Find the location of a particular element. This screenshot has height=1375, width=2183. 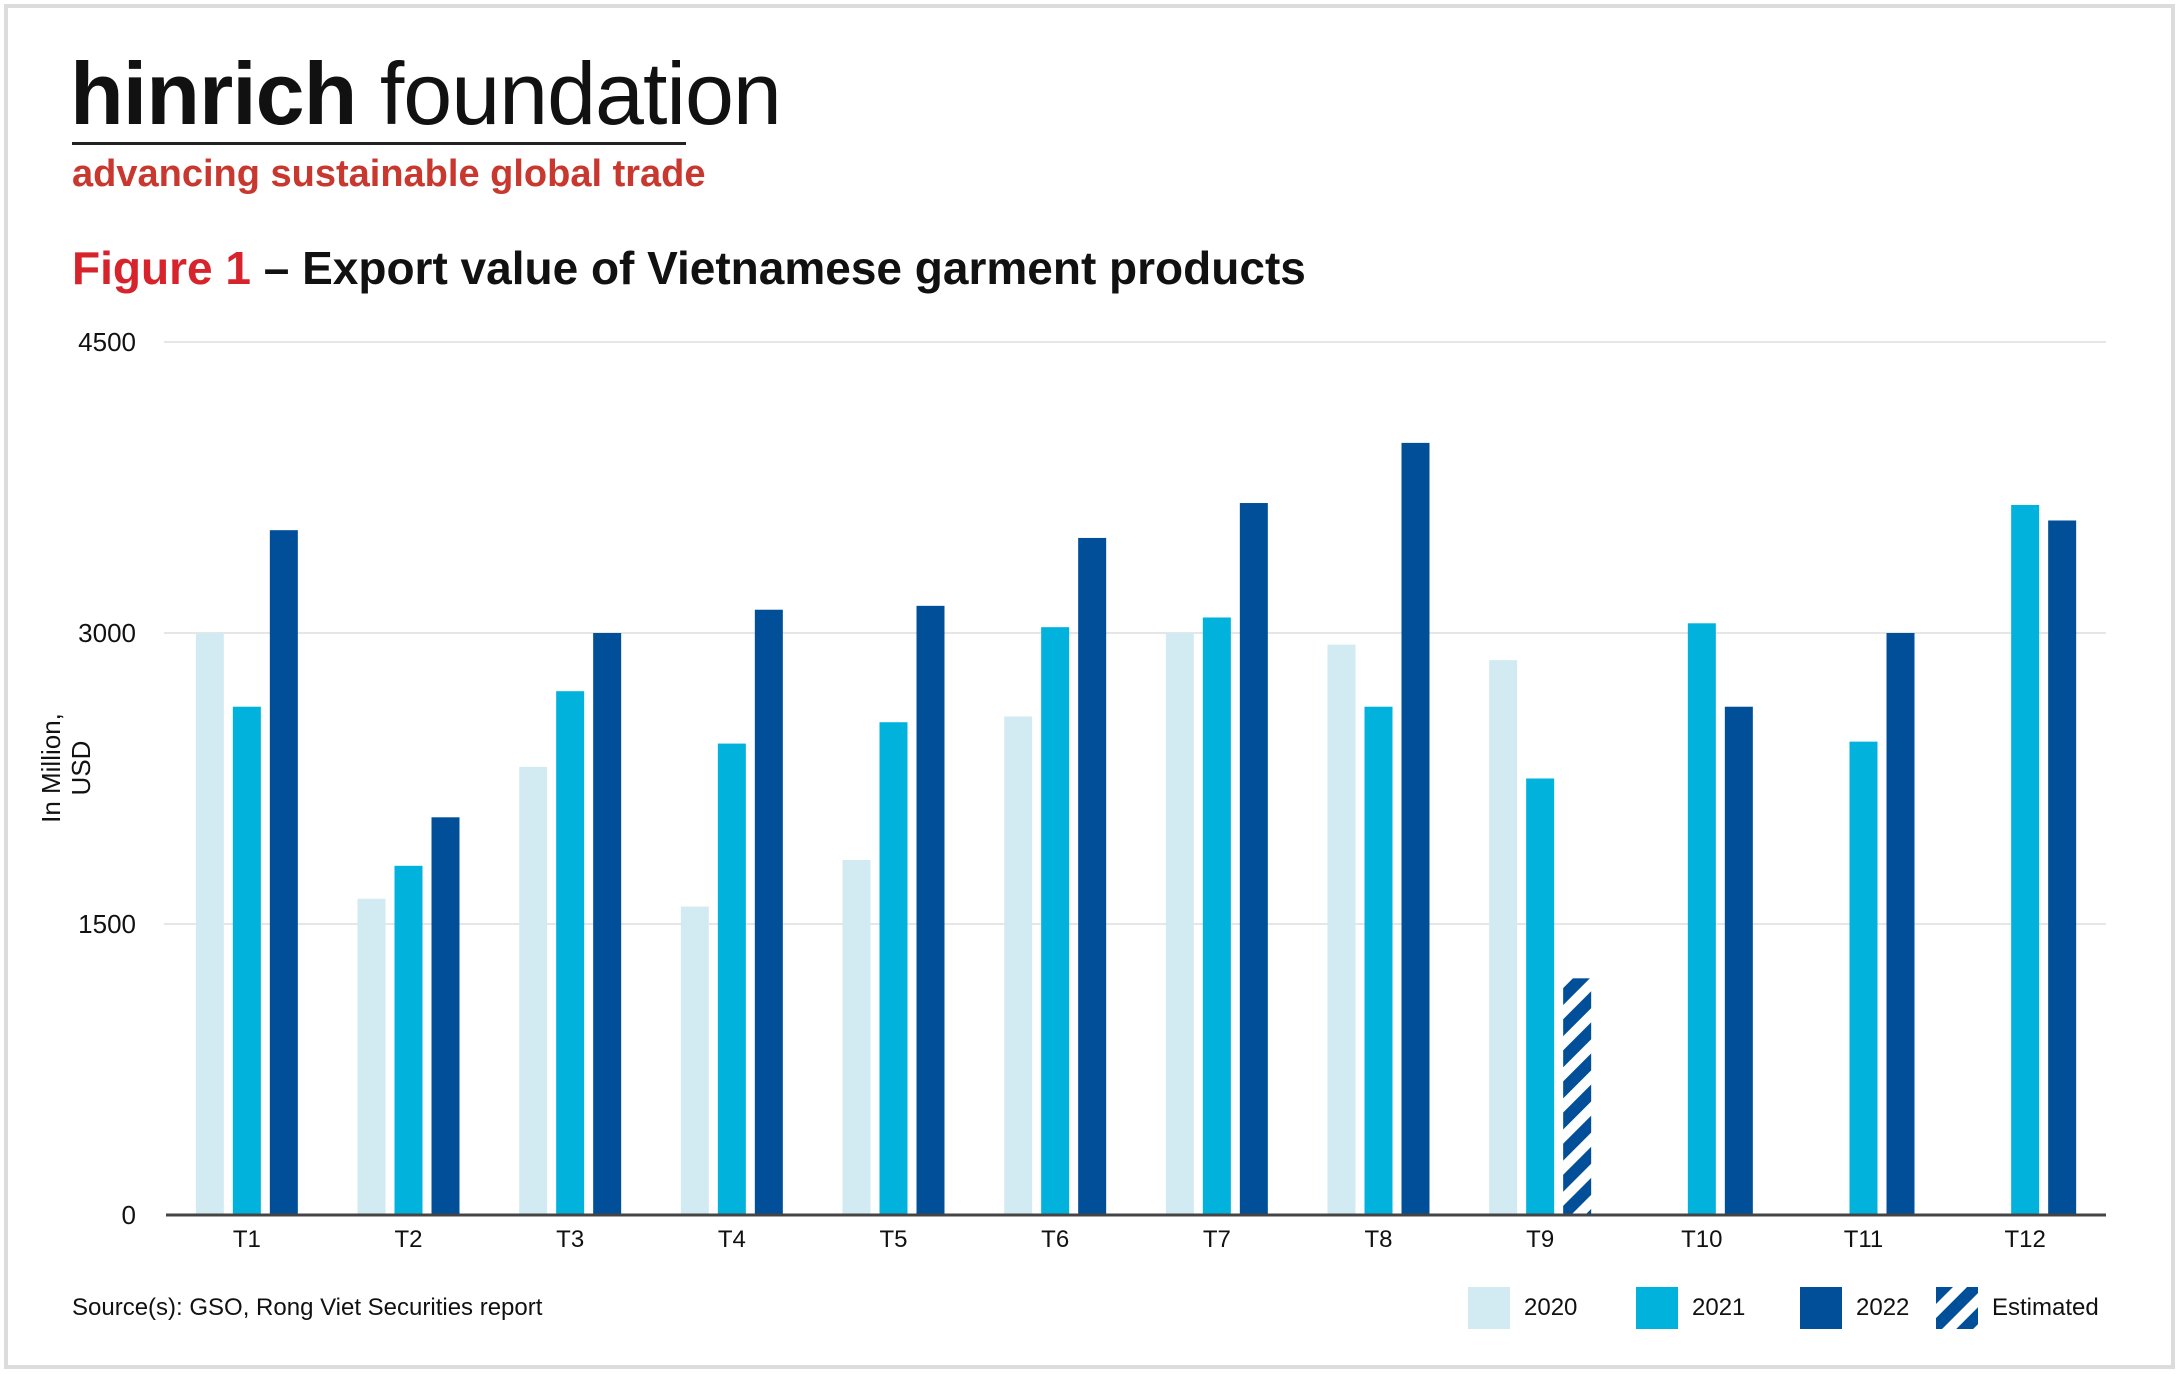

bar-T12-2021 is located at coordinates (2025, 860).